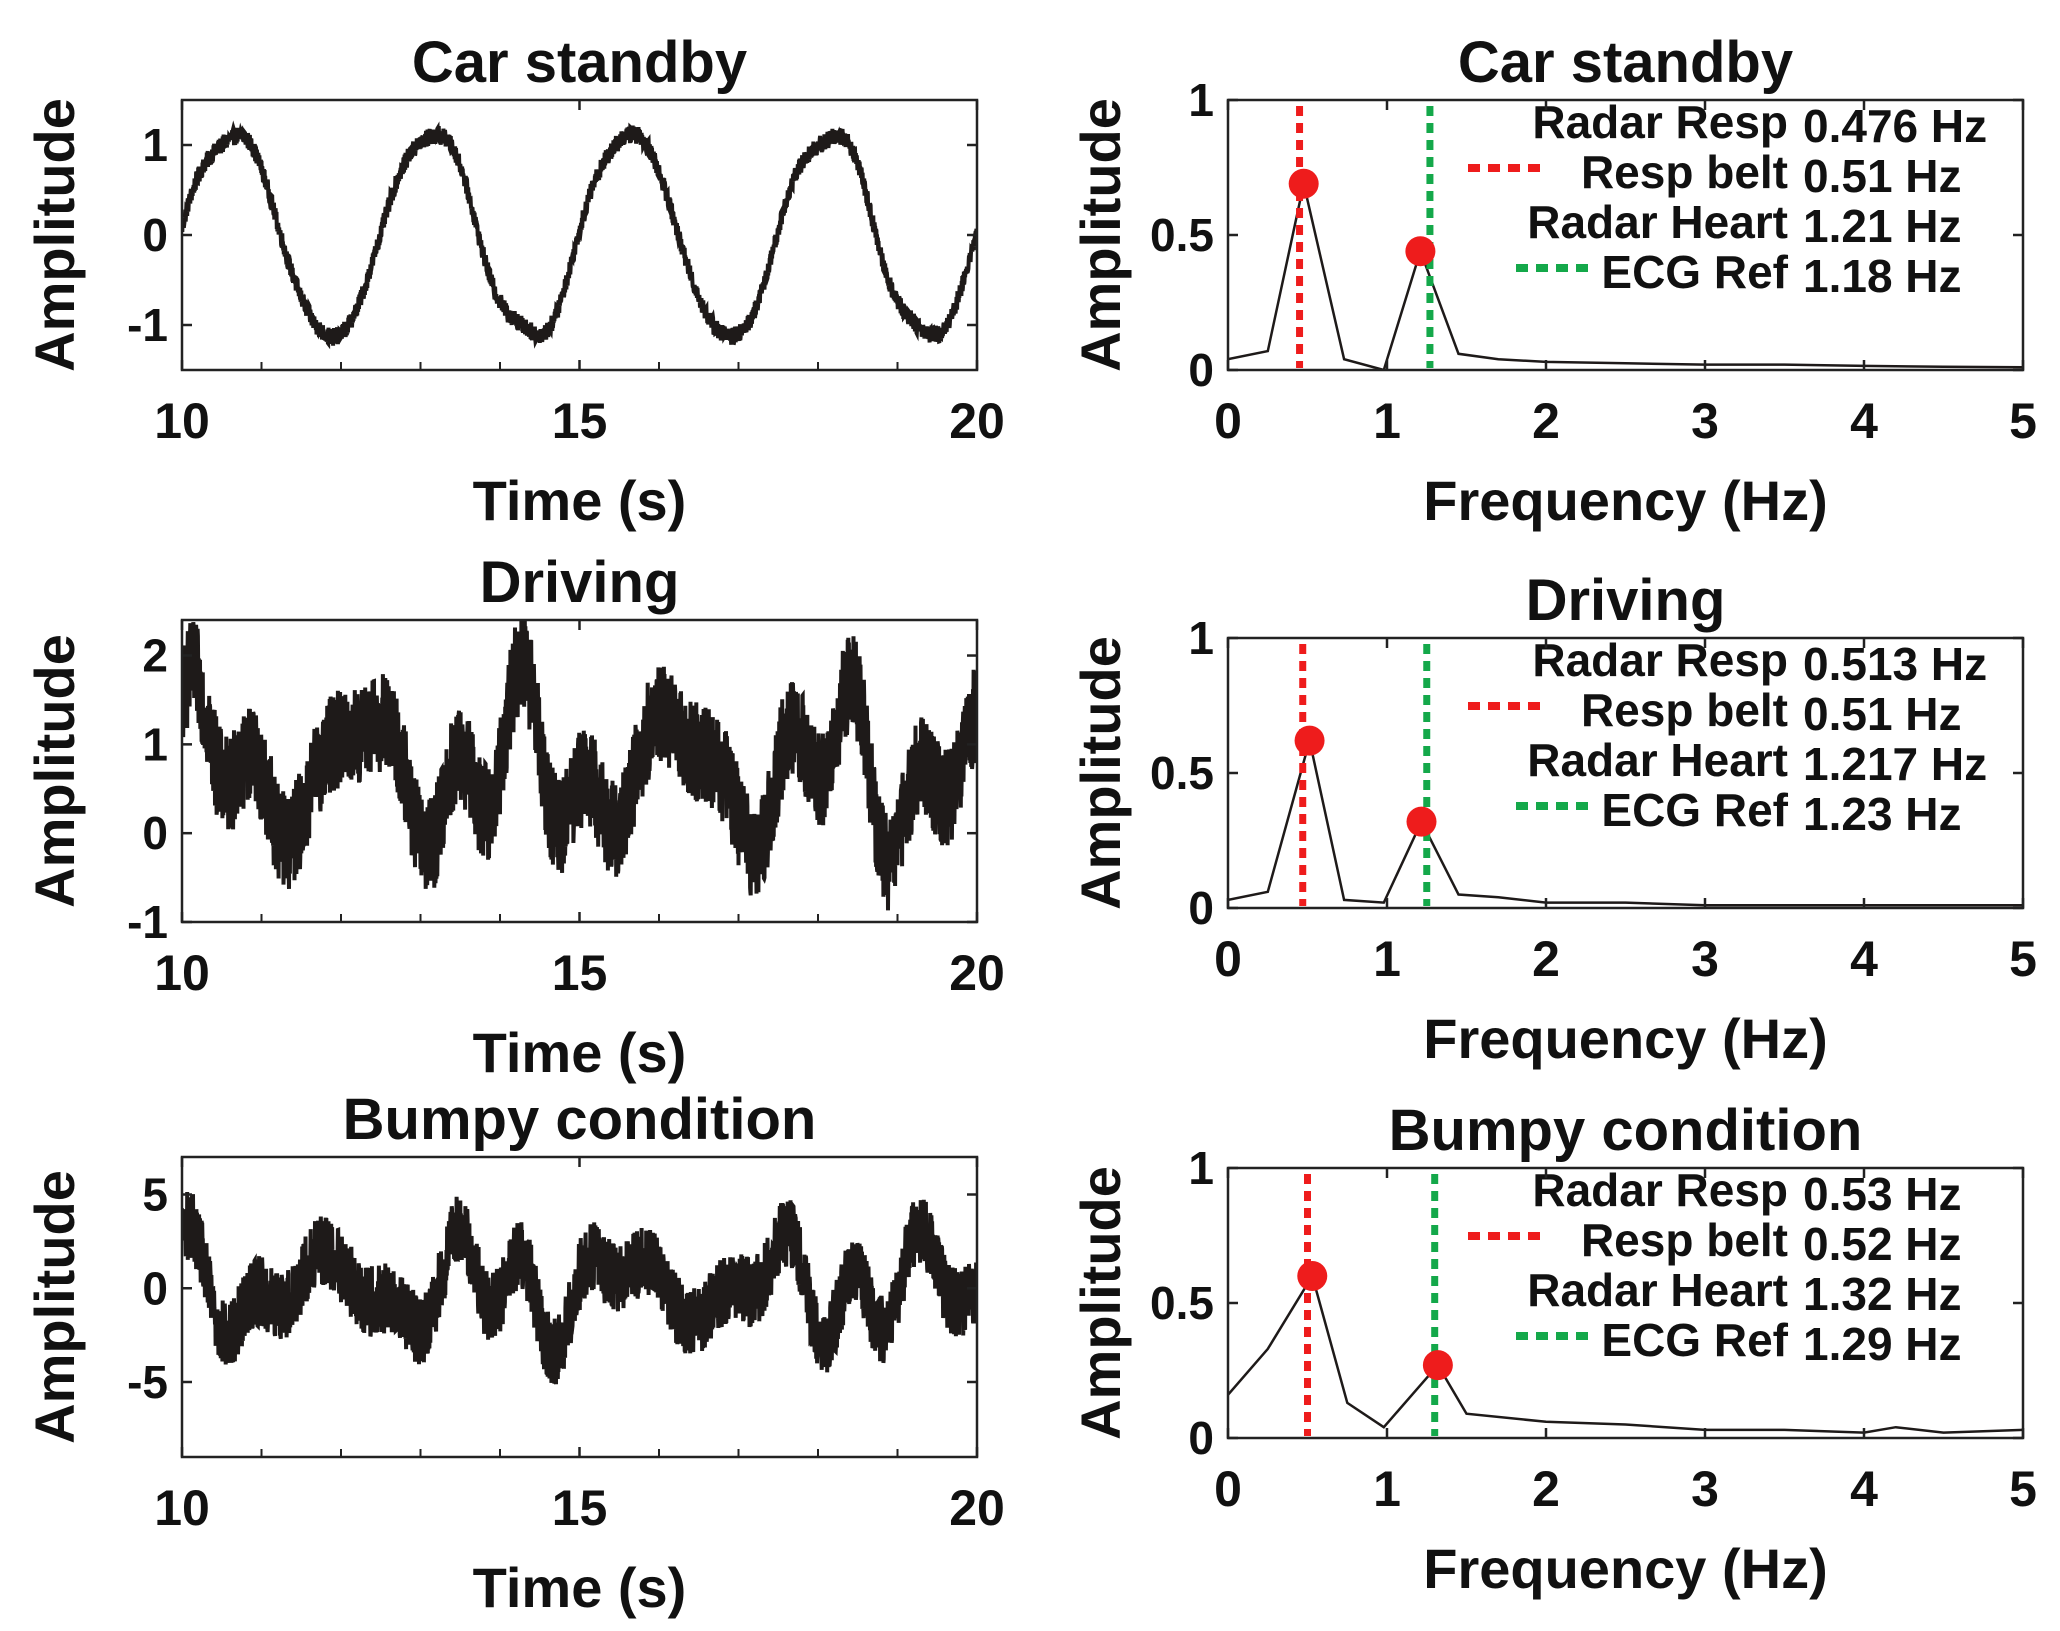 The image size is (2060, 1631). Describe the element at coordinates (1882, 276) in the screenshot. I see `legend-ecg-ref-value: 1.18 Hz` at that location.